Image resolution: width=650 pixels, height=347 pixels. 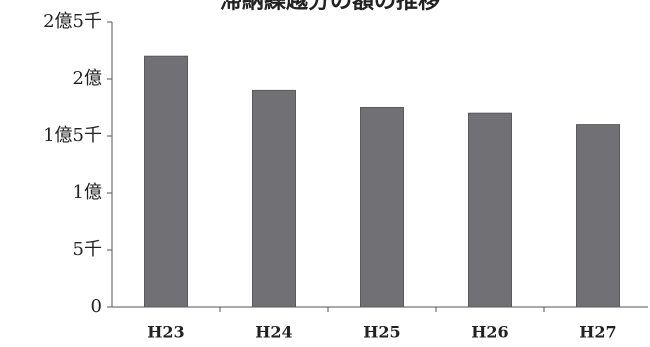 What do you see at coordinates (87, 249) in the screenshot?
I see `y-tick-label: 5千` at bounding box center [87, 249].